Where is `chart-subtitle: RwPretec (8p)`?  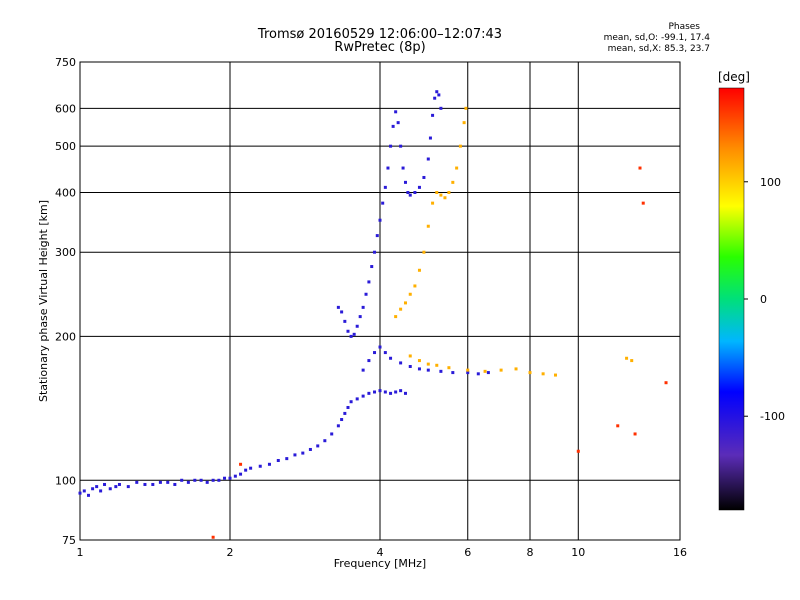 chart-subtitle: RwPretec (8p) is located at coordinates (380, 47).